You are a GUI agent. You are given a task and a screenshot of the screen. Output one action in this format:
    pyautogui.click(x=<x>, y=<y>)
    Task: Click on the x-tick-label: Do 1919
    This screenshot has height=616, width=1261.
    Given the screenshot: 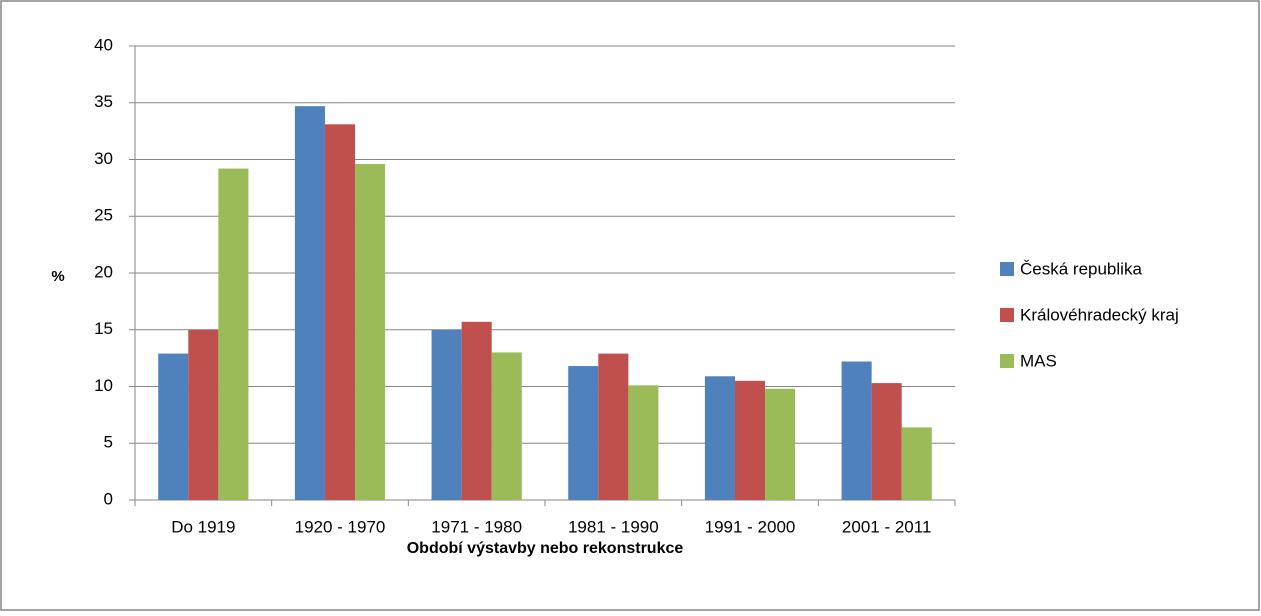 What is the action you would take?
    pyautogui.click(x=203, y=526)
    